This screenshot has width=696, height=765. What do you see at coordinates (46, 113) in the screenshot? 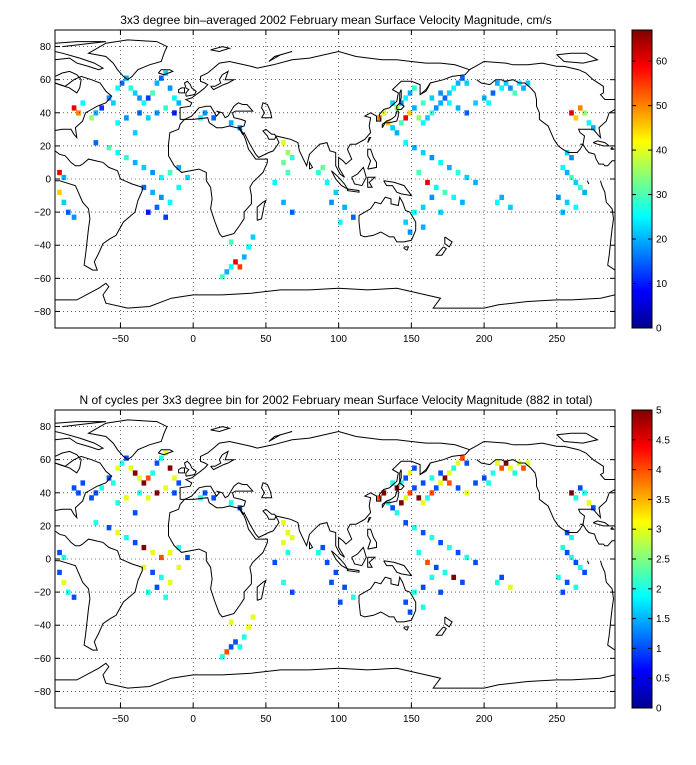
I see `y-tick-label: 40` at bounding box center [46, 113].